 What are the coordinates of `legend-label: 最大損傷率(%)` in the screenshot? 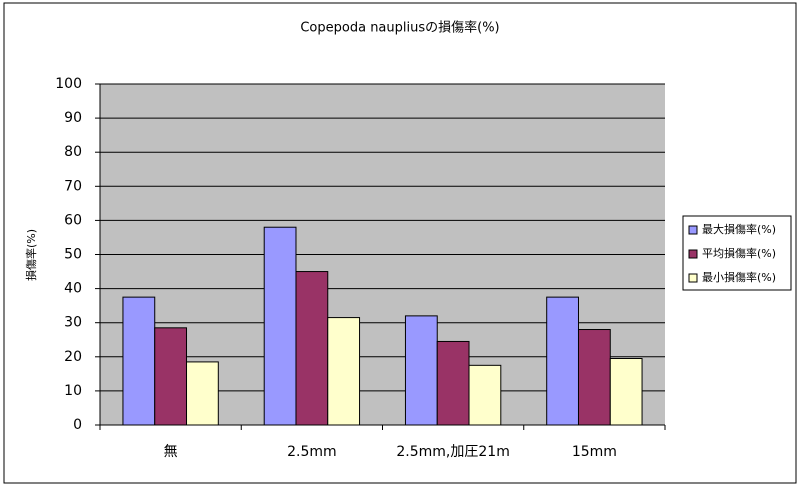 It's located at (739, 229).